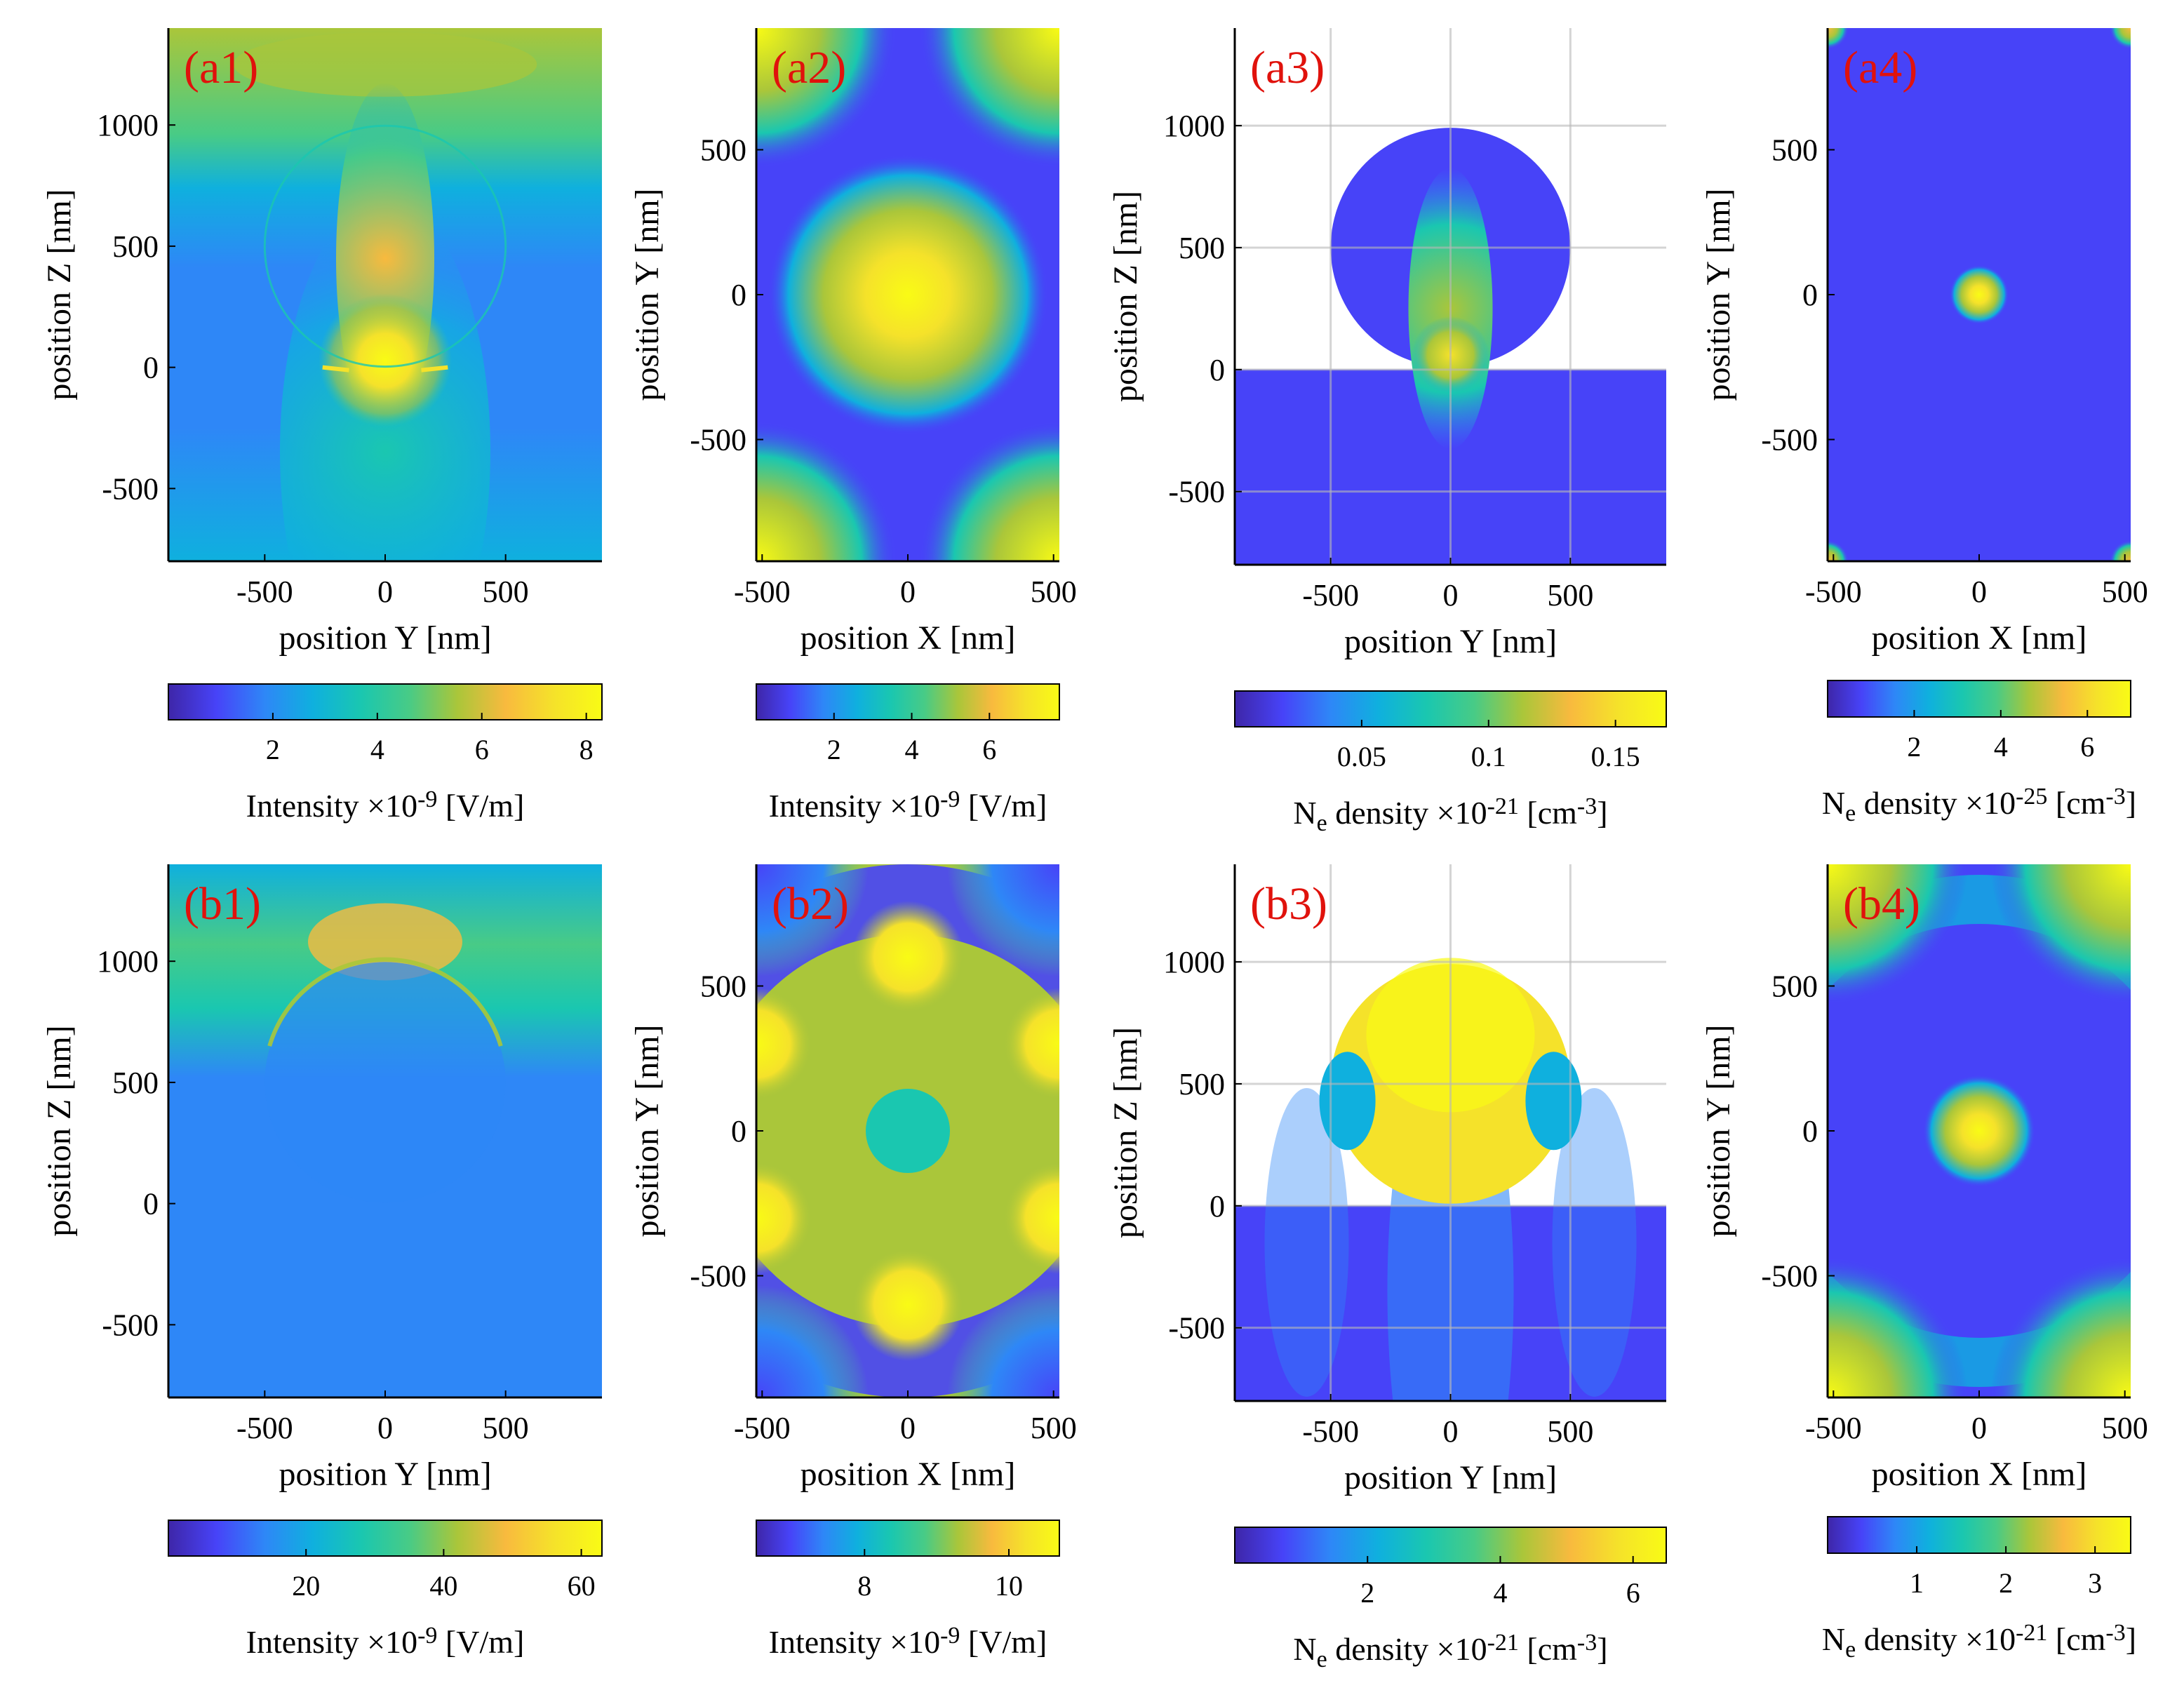 Image resolution: width=2184 pixels, height=1690 pixels. What do you see at coordinates (811, 904) in the screenshot?
I see `panel-label: (b2)` at bounding box center [811, 904].